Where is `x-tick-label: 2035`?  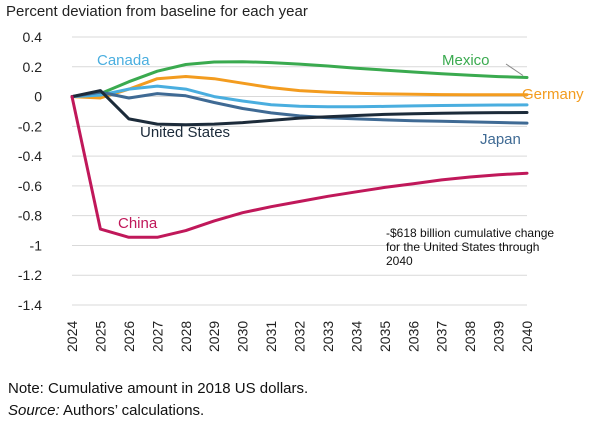 x-tick-label: 2035 is located at coordinates (385, 336).